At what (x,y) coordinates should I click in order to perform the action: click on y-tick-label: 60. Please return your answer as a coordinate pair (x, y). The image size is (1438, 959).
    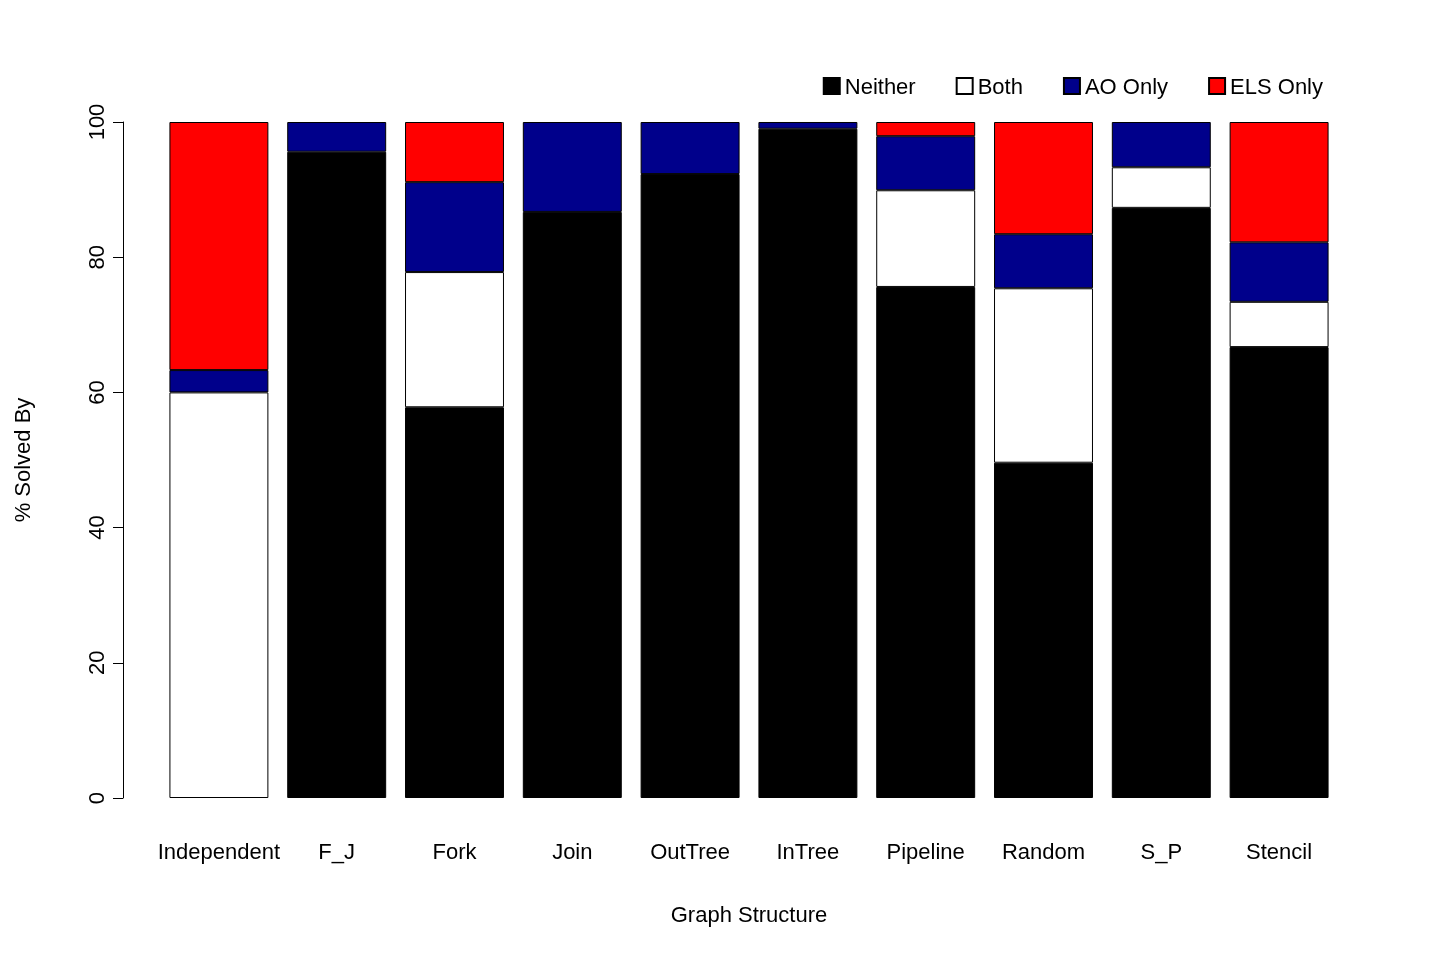
    Looking at the image, I should click on (96, 392).